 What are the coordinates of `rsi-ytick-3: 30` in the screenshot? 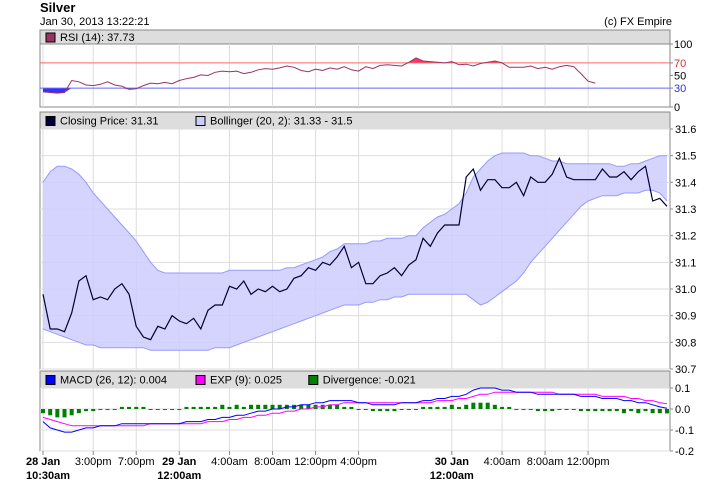 It's located at (680, 89).